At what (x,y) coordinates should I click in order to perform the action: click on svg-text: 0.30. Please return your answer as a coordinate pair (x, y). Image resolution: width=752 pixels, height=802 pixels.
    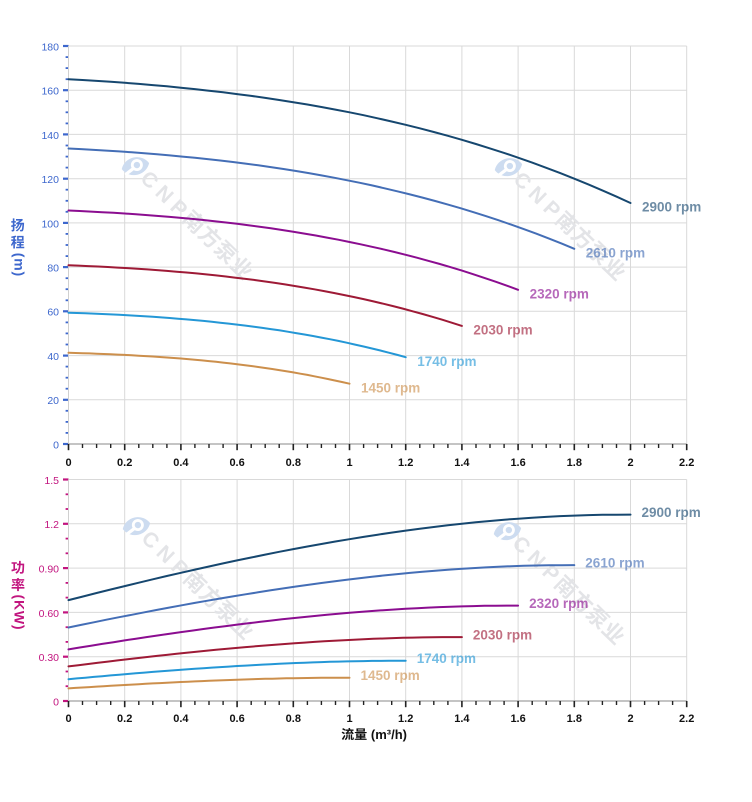
    Looking at the image, I should click on (49, 658).